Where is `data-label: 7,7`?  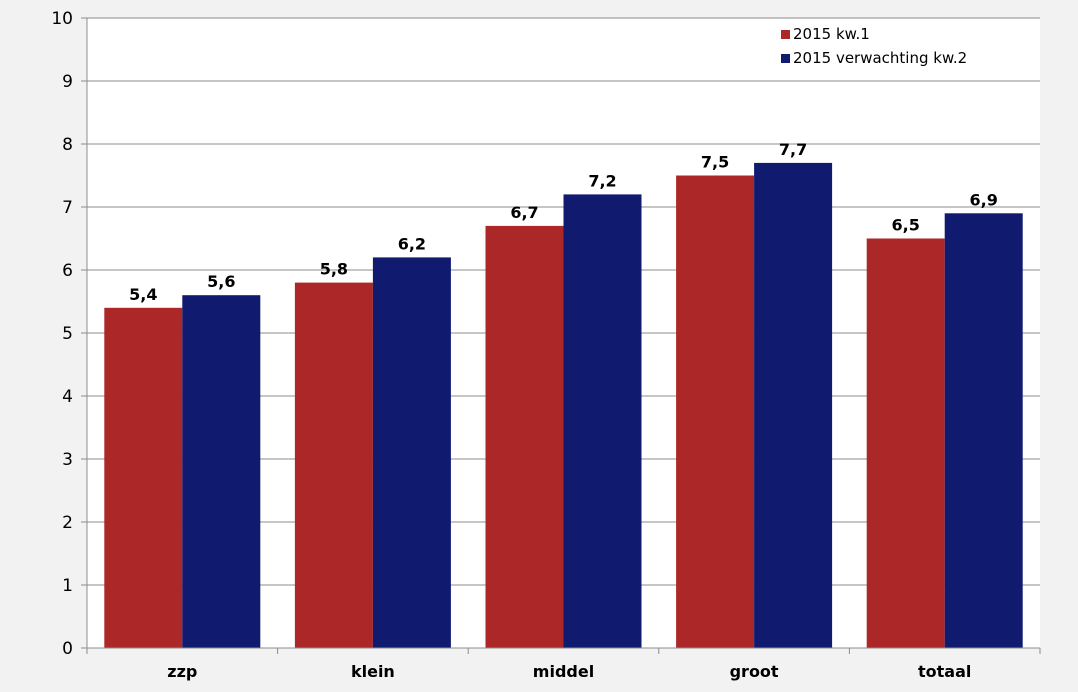 data-label: 7,7 is located at coordinates (793, 149).